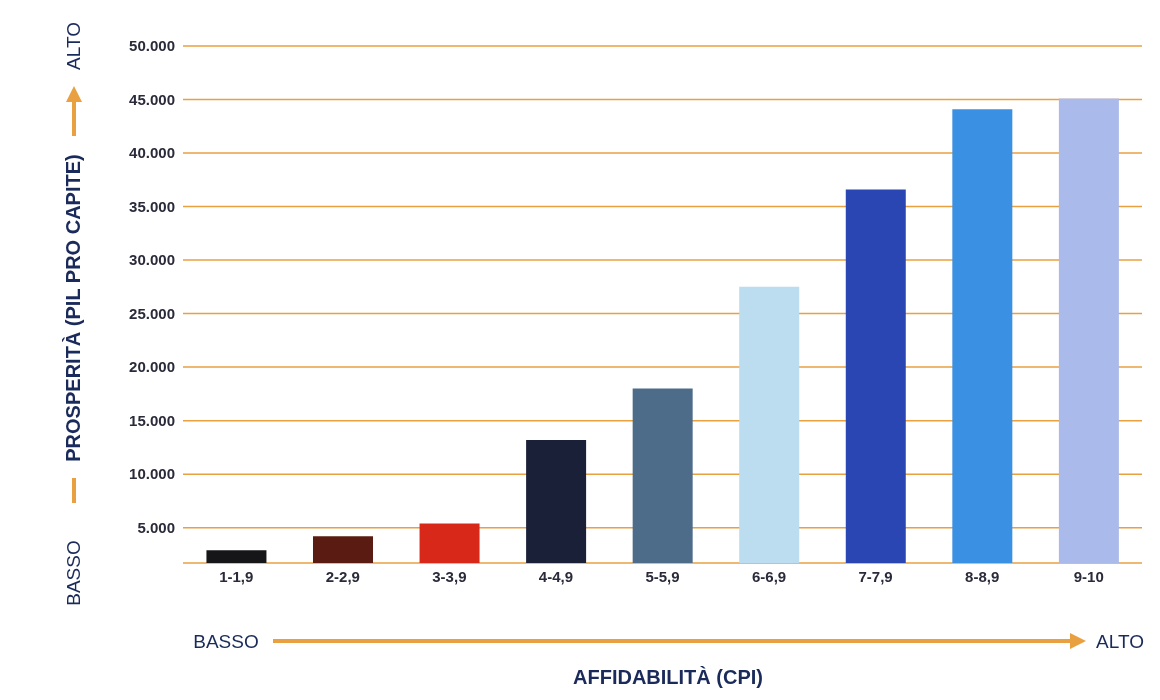 This screenshot has height=700, width=1160. Describe the element at coordinates (236, 576) in the screenshot. I see `x-tick-label: 1-1,9` at that location.